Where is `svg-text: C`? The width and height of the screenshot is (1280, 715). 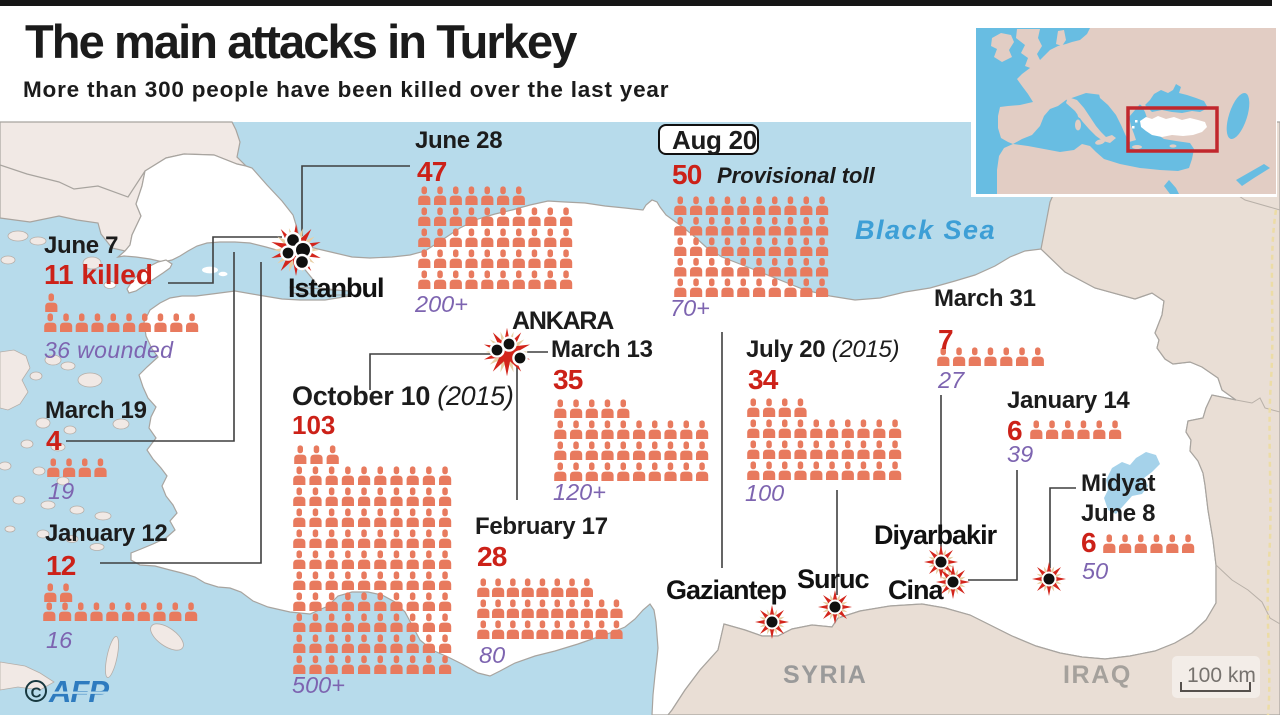 svg-text: C is located at coordinates (36, 693).